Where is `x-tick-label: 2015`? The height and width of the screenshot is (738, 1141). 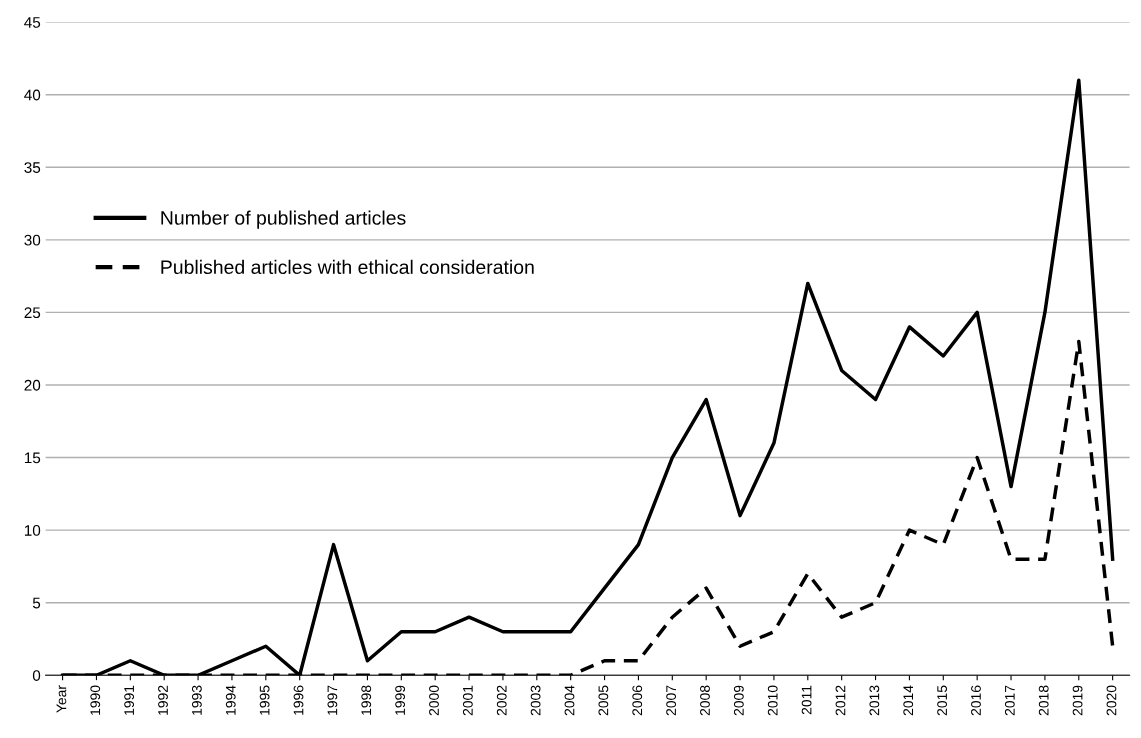
x-tick-label: 2015 is located at coordinates (942, 700).